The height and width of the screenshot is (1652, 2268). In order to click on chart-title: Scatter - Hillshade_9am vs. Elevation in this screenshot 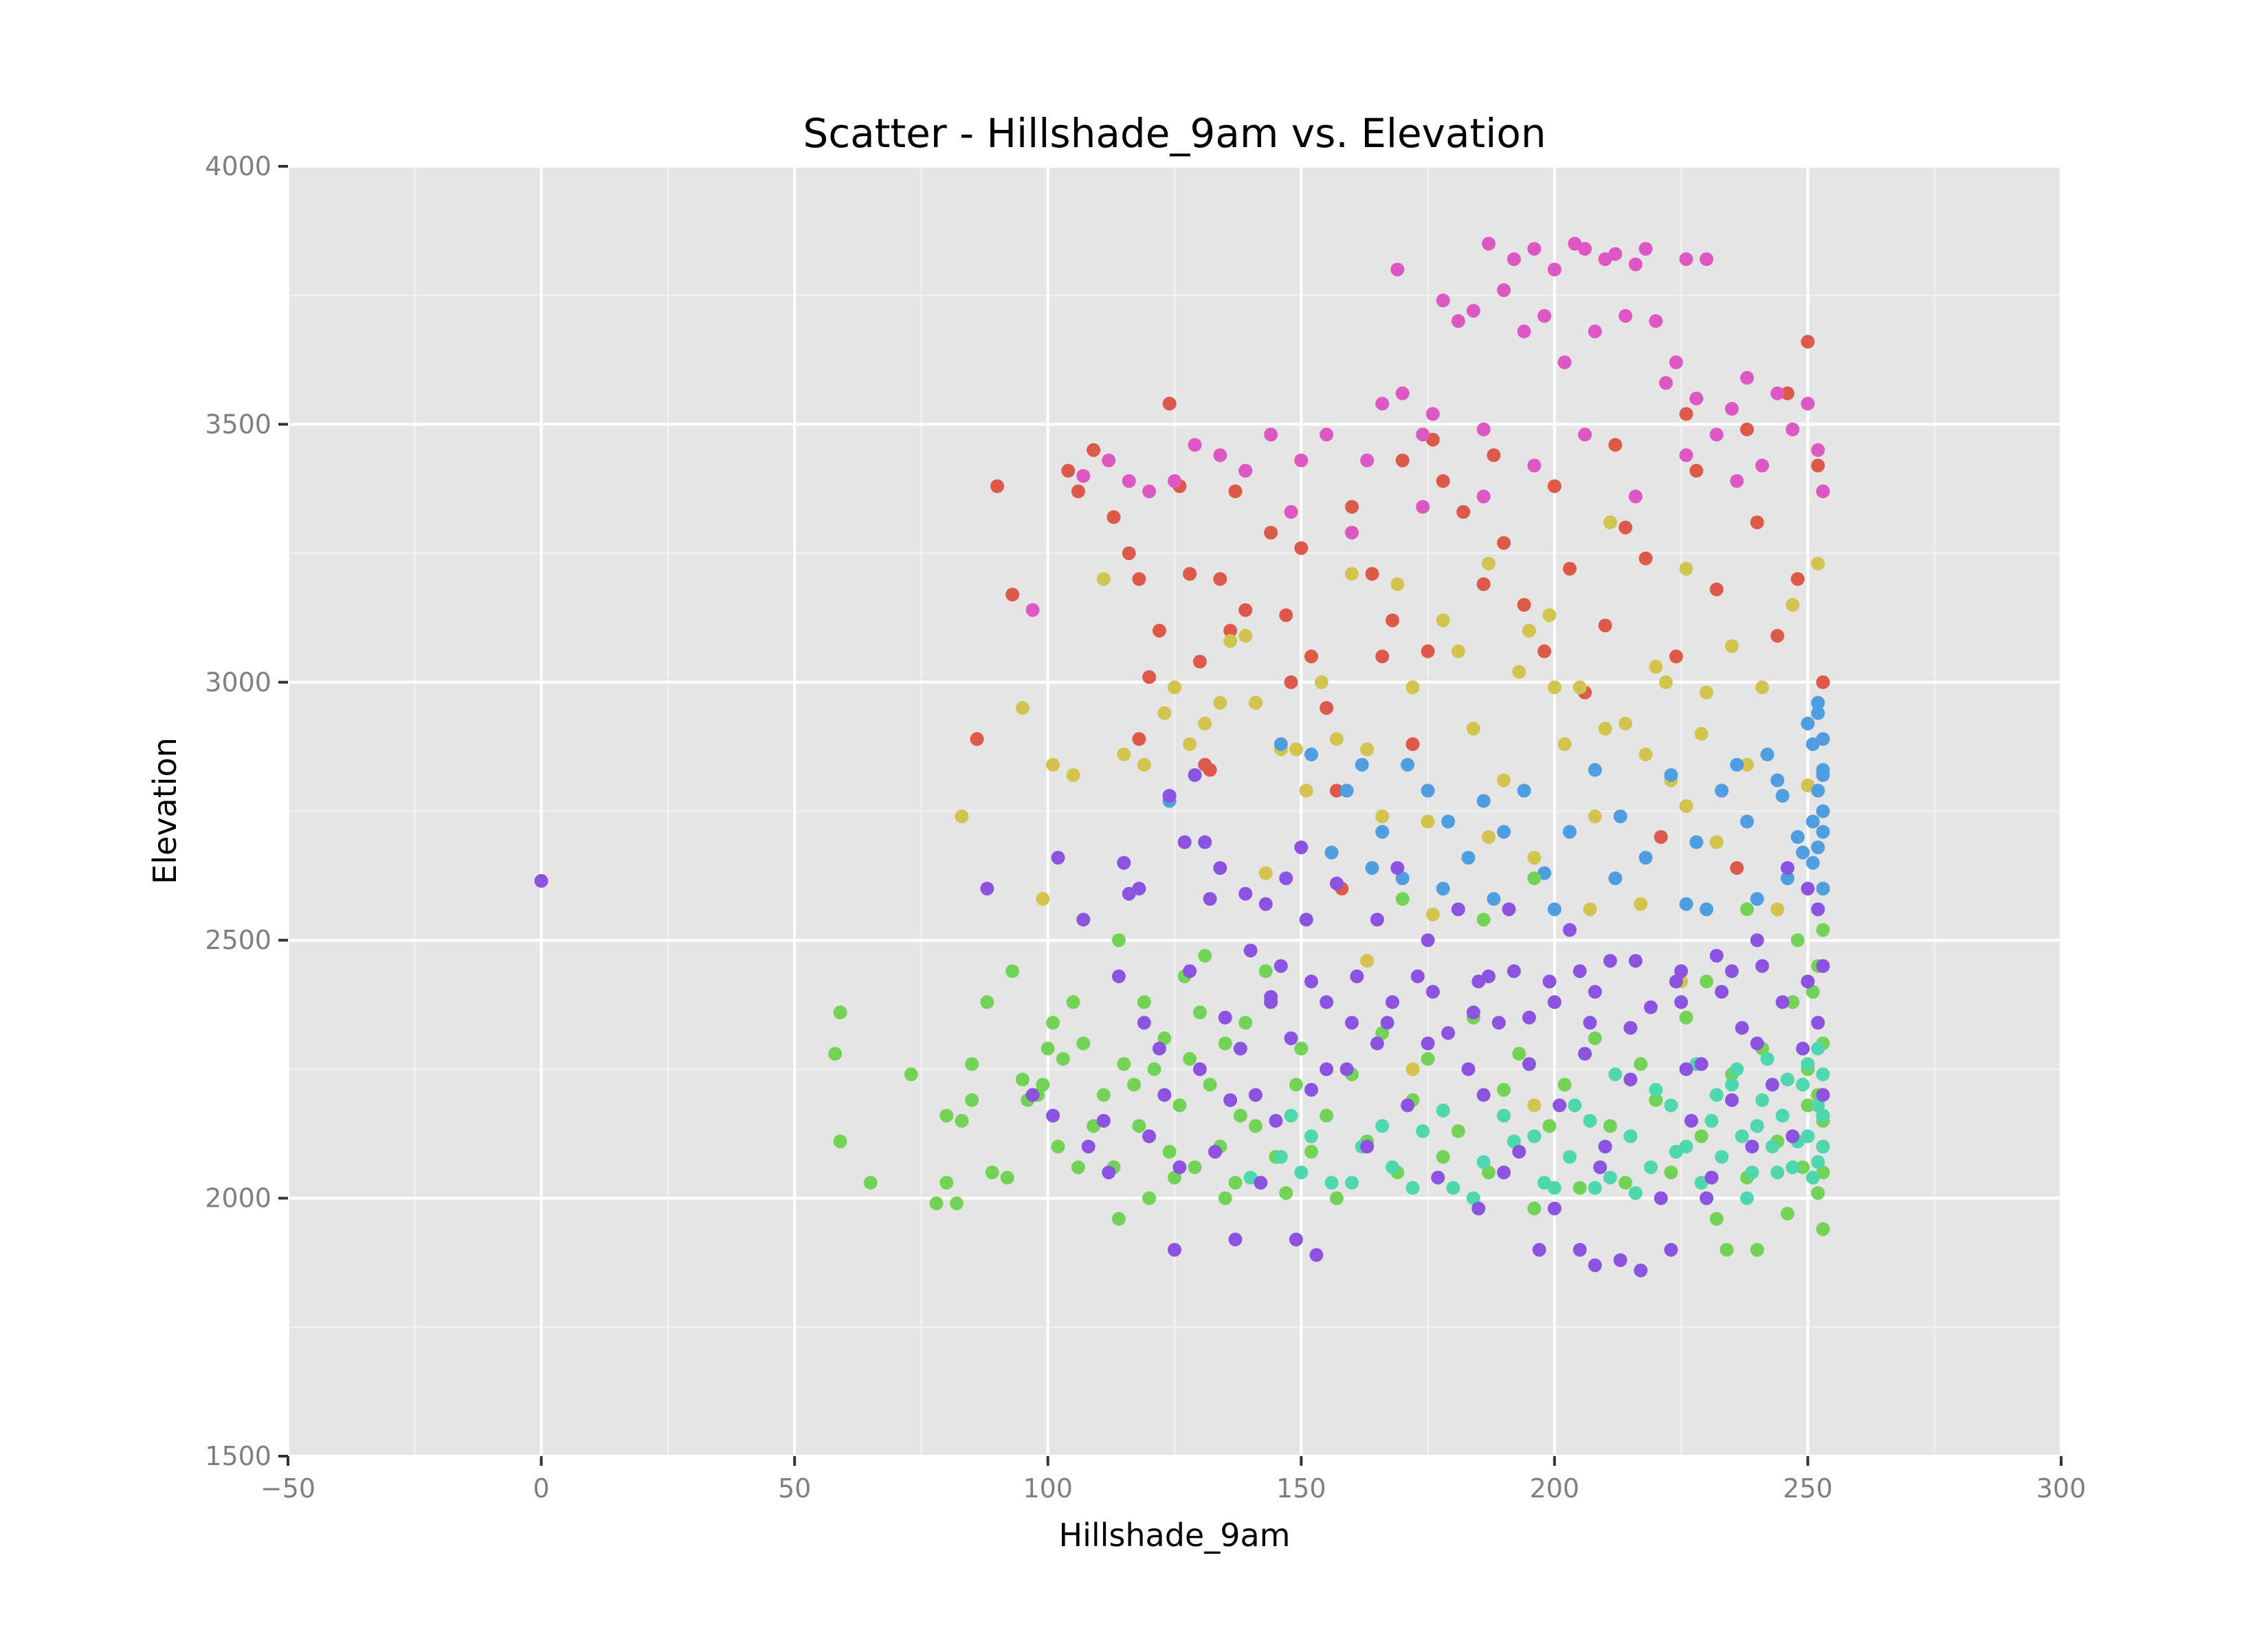, I will do `click(1174, 133)`.